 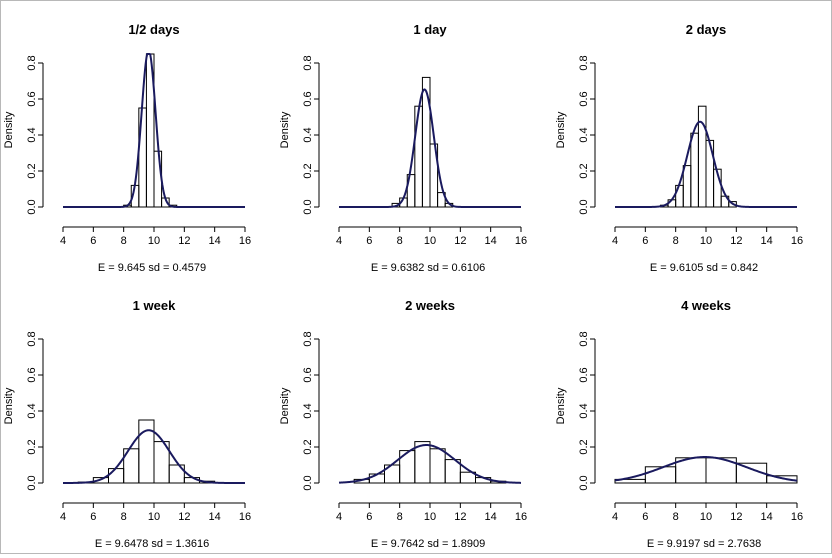 What do you see at coordinates (428, 268) in the screenshot?
I see `summary-stats: E = 9.6382 sd = 0.6106` at bounding box center [428, 268].